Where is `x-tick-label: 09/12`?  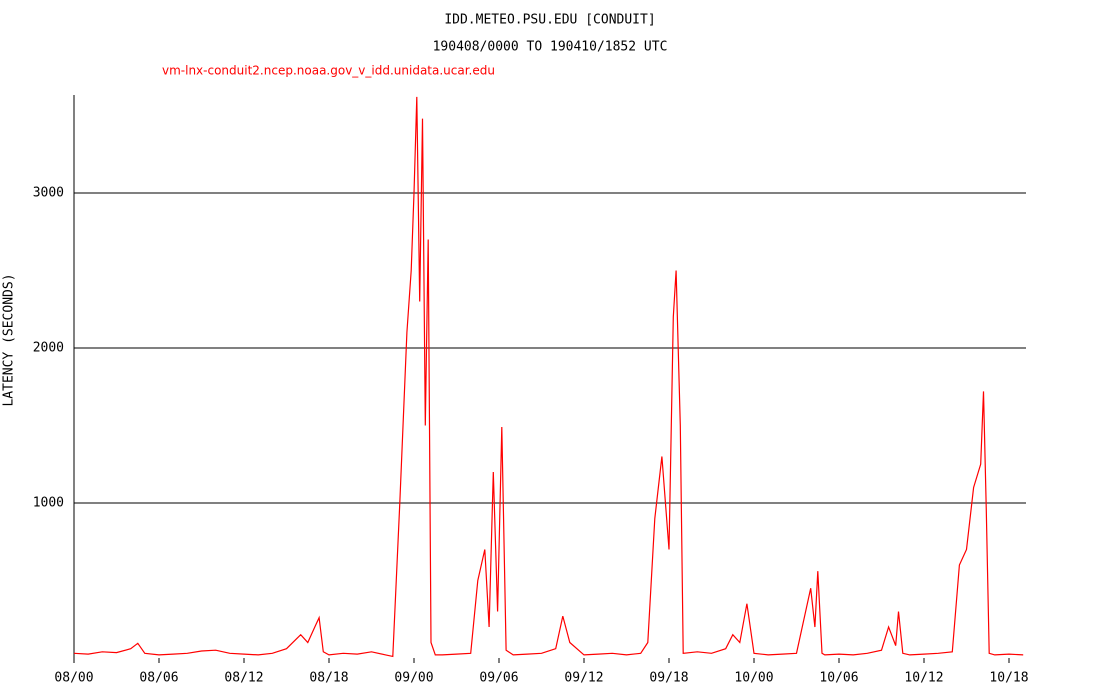 x-tick-label: 09/12 is located at coordinates (583, 678).